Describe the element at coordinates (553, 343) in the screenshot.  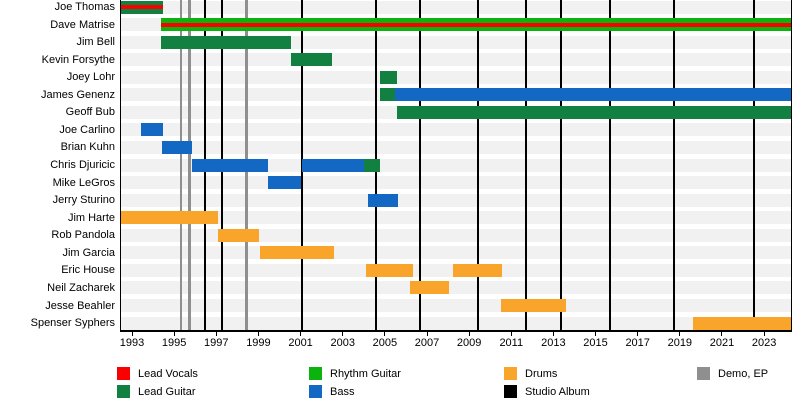
I see `axis-tick-label: 2013` at that location.